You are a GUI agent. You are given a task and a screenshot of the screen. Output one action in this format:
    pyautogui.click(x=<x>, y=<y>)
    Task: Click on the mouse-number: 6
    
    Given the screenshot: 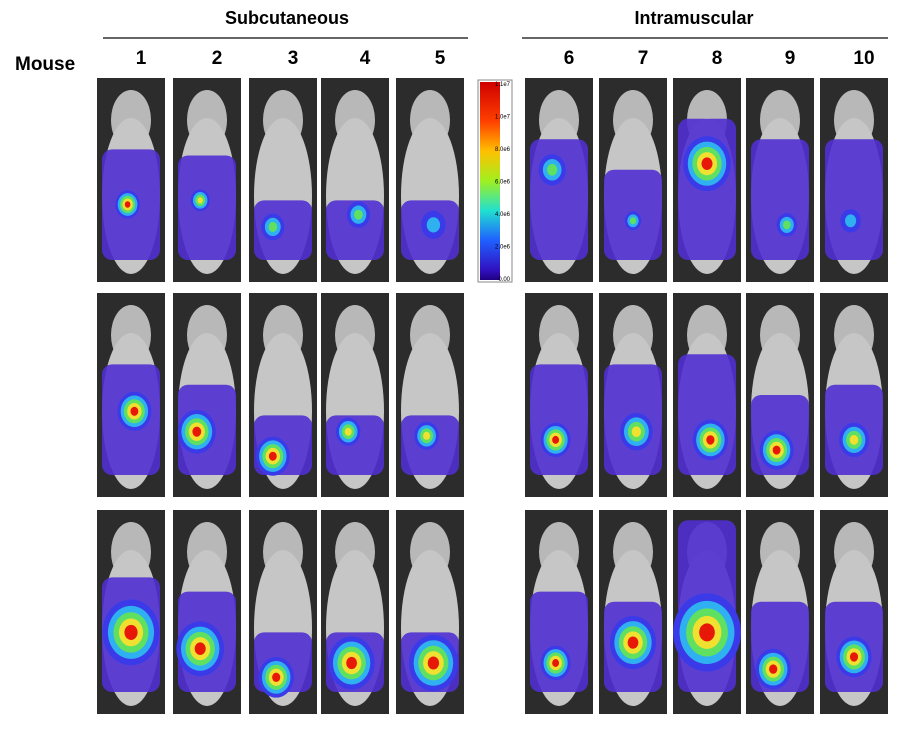 What is the action you would take?
    pyautogui.click(x=569, y=58)
    